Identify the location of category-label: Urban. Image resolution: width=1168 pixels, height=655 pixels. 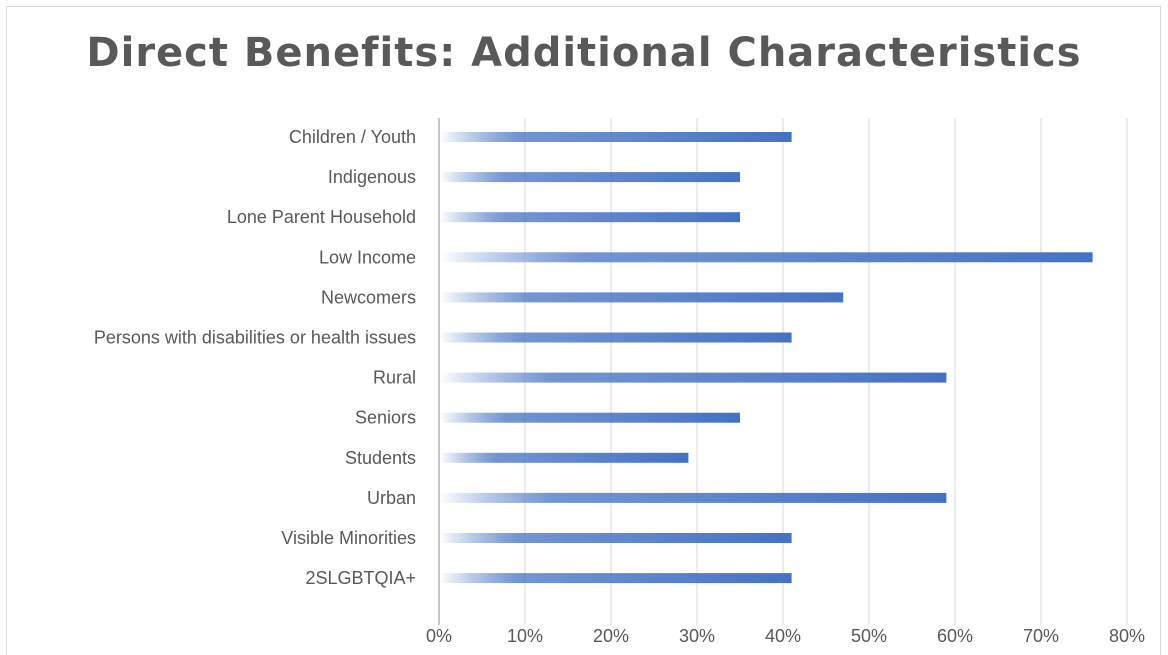
(391, 498).